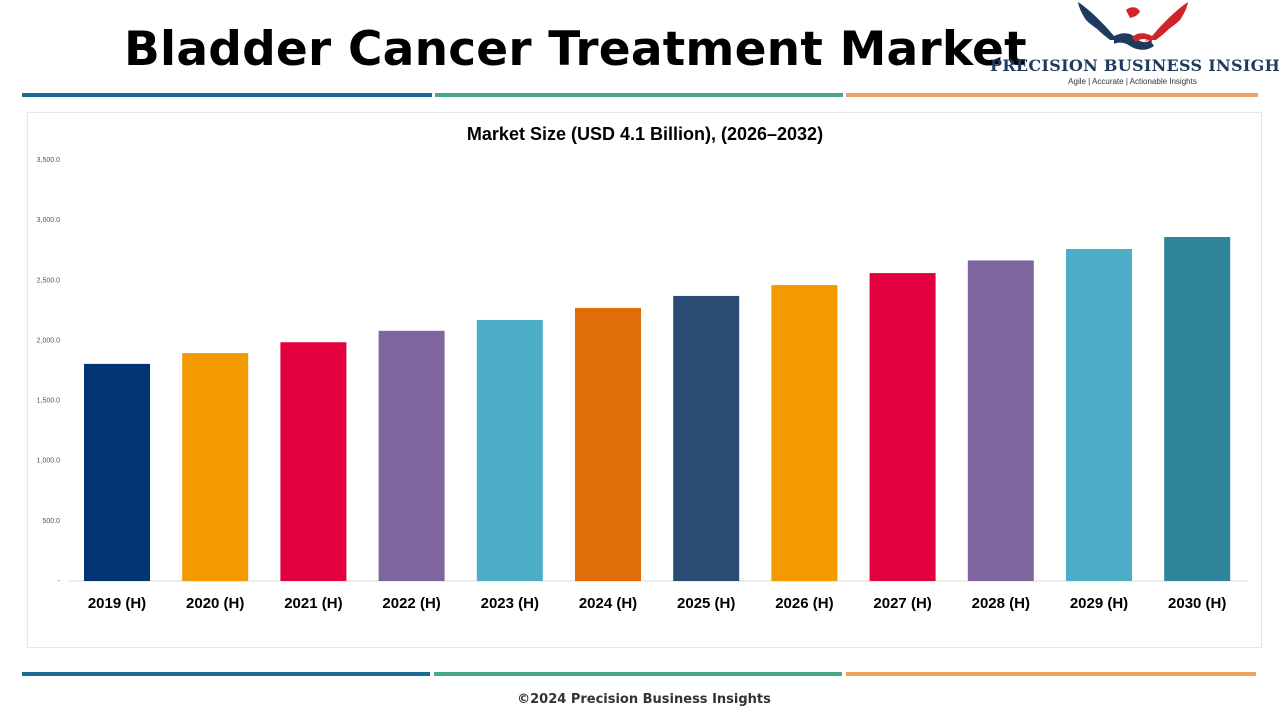 The image size is (1280, 720). I want to click on bar-2025, so click(706, 438).